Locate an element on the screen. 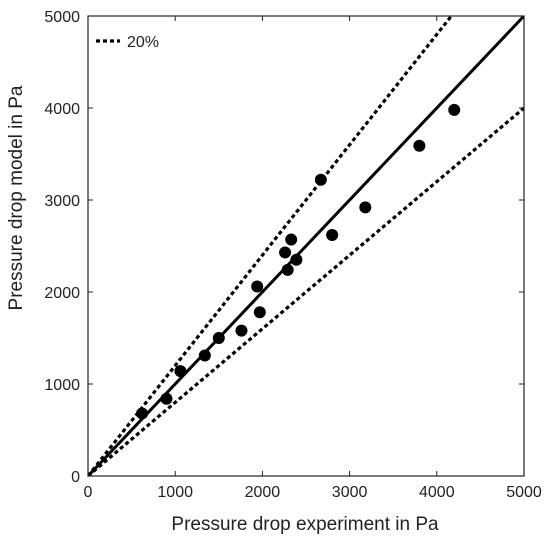 This screenshot has width=550, height=540. legend: 20% is located at coordinates (127, 42).